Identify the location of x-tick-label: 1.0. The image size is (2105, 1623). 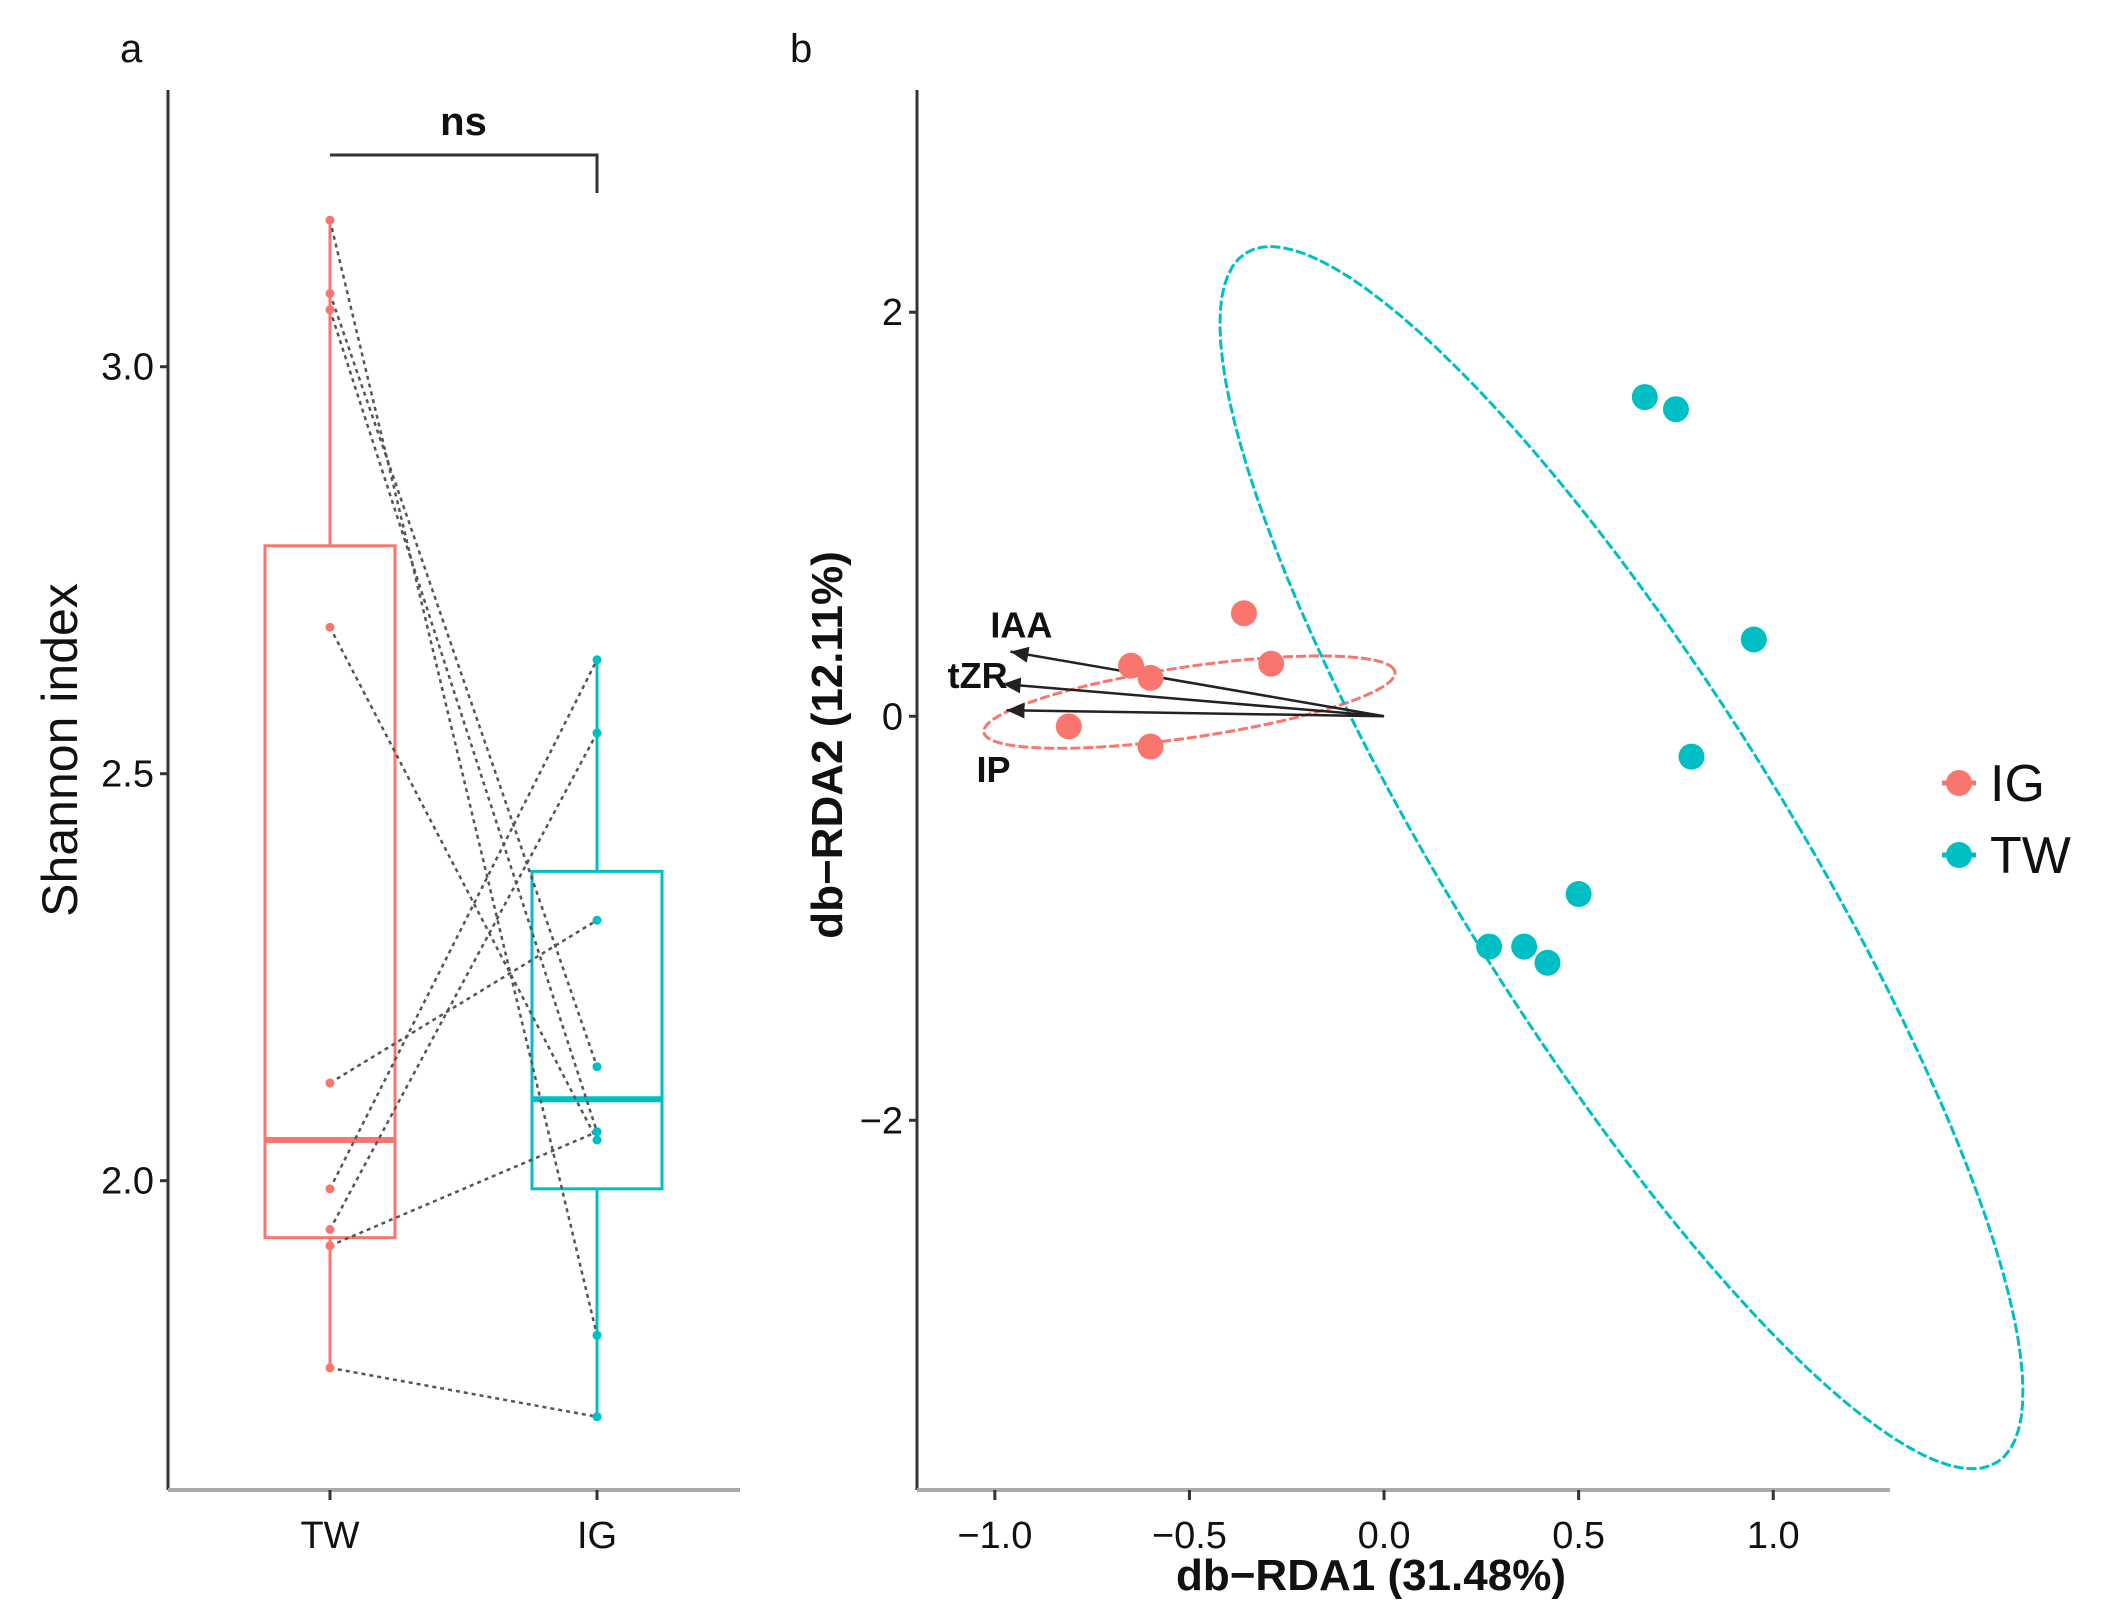
(1773, 1536).